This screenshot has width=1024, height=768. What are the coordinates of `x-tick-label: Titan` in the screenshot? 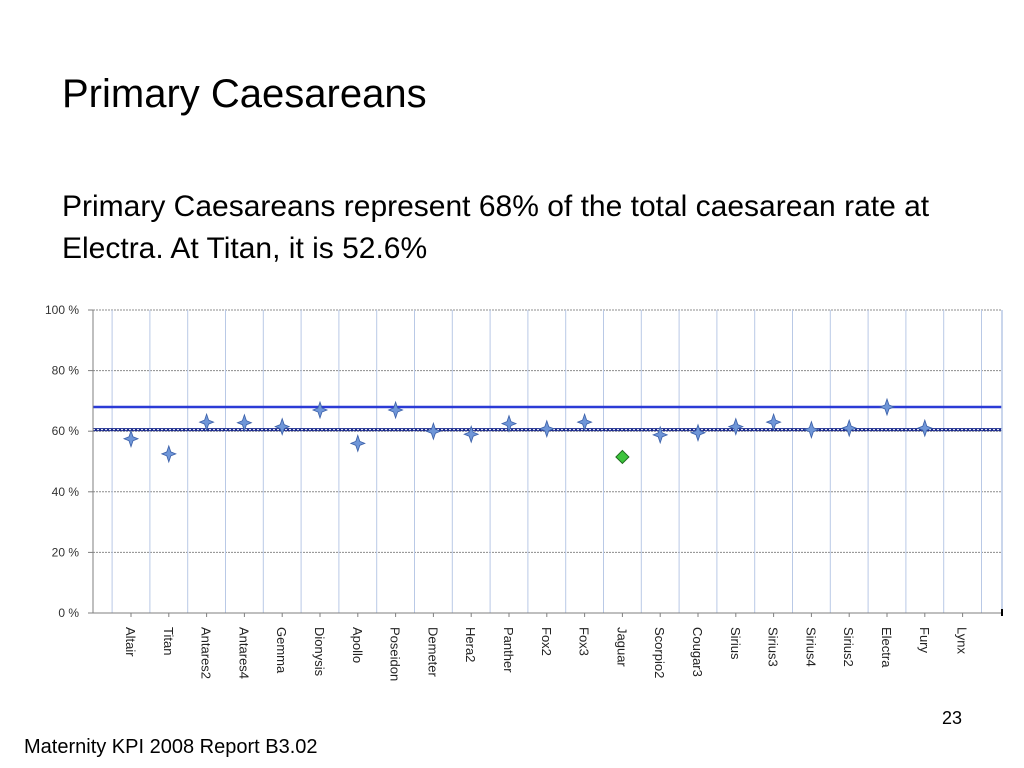 It's located at (168, 641).